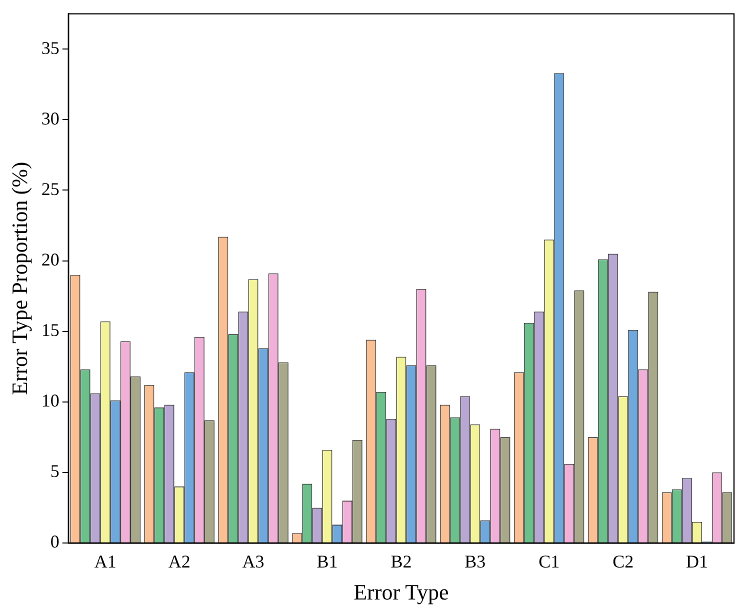  Describe the element at coordinates (50, 259) in the screenshot. I see `y-tick-label: 20` at that location.